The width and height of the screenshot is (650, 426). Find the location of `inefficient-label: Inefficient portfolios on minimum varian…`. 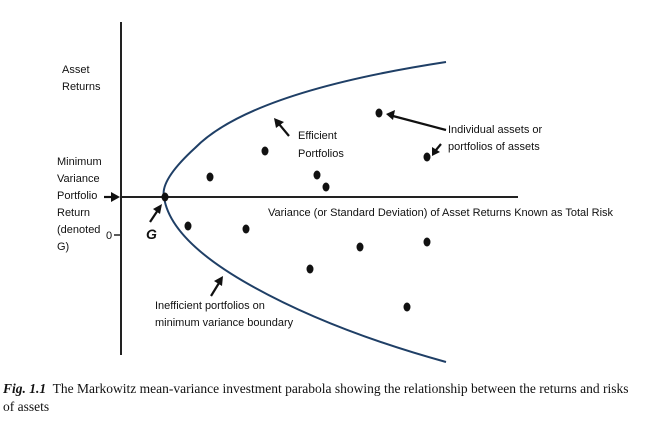

inefficient-label: Inefficient portfolios on minimum varian… is located at coordinates (224, 314).